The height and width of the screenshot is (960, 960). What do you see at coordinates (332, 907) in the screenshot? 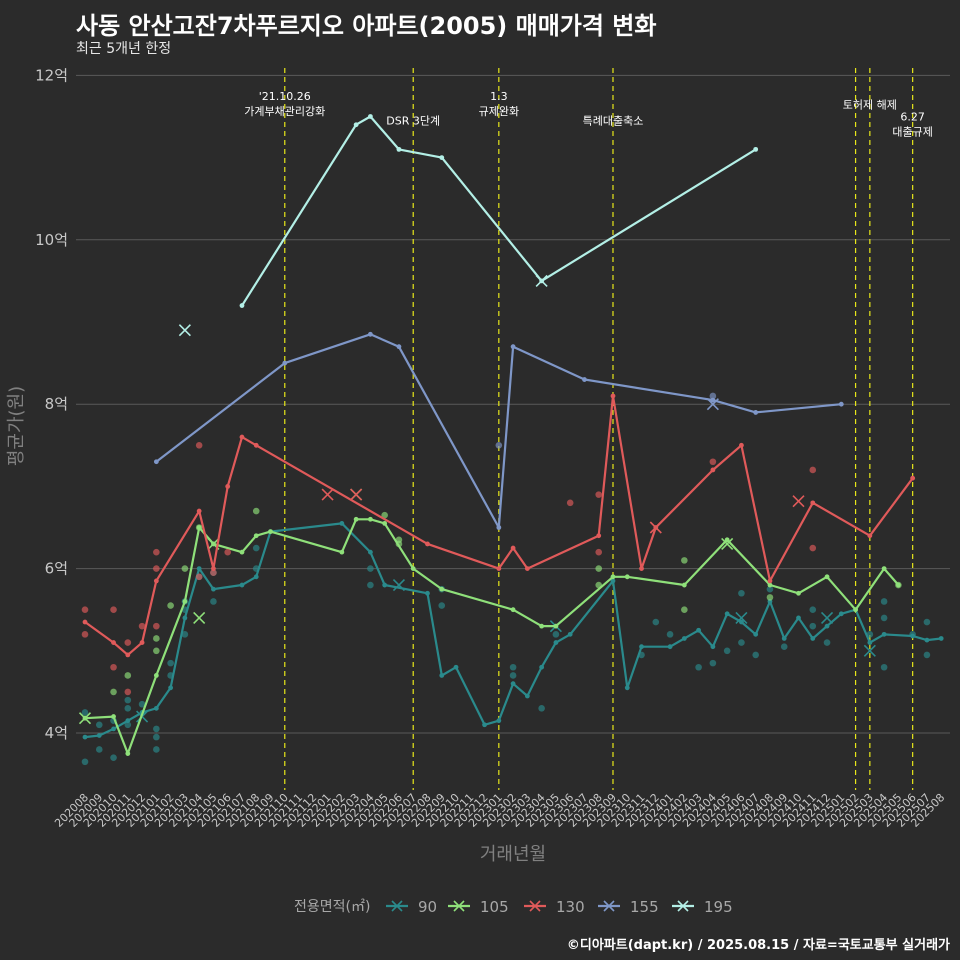
I see `legend-title: 전용면적(㎡)` at bounding box center [332, 907].